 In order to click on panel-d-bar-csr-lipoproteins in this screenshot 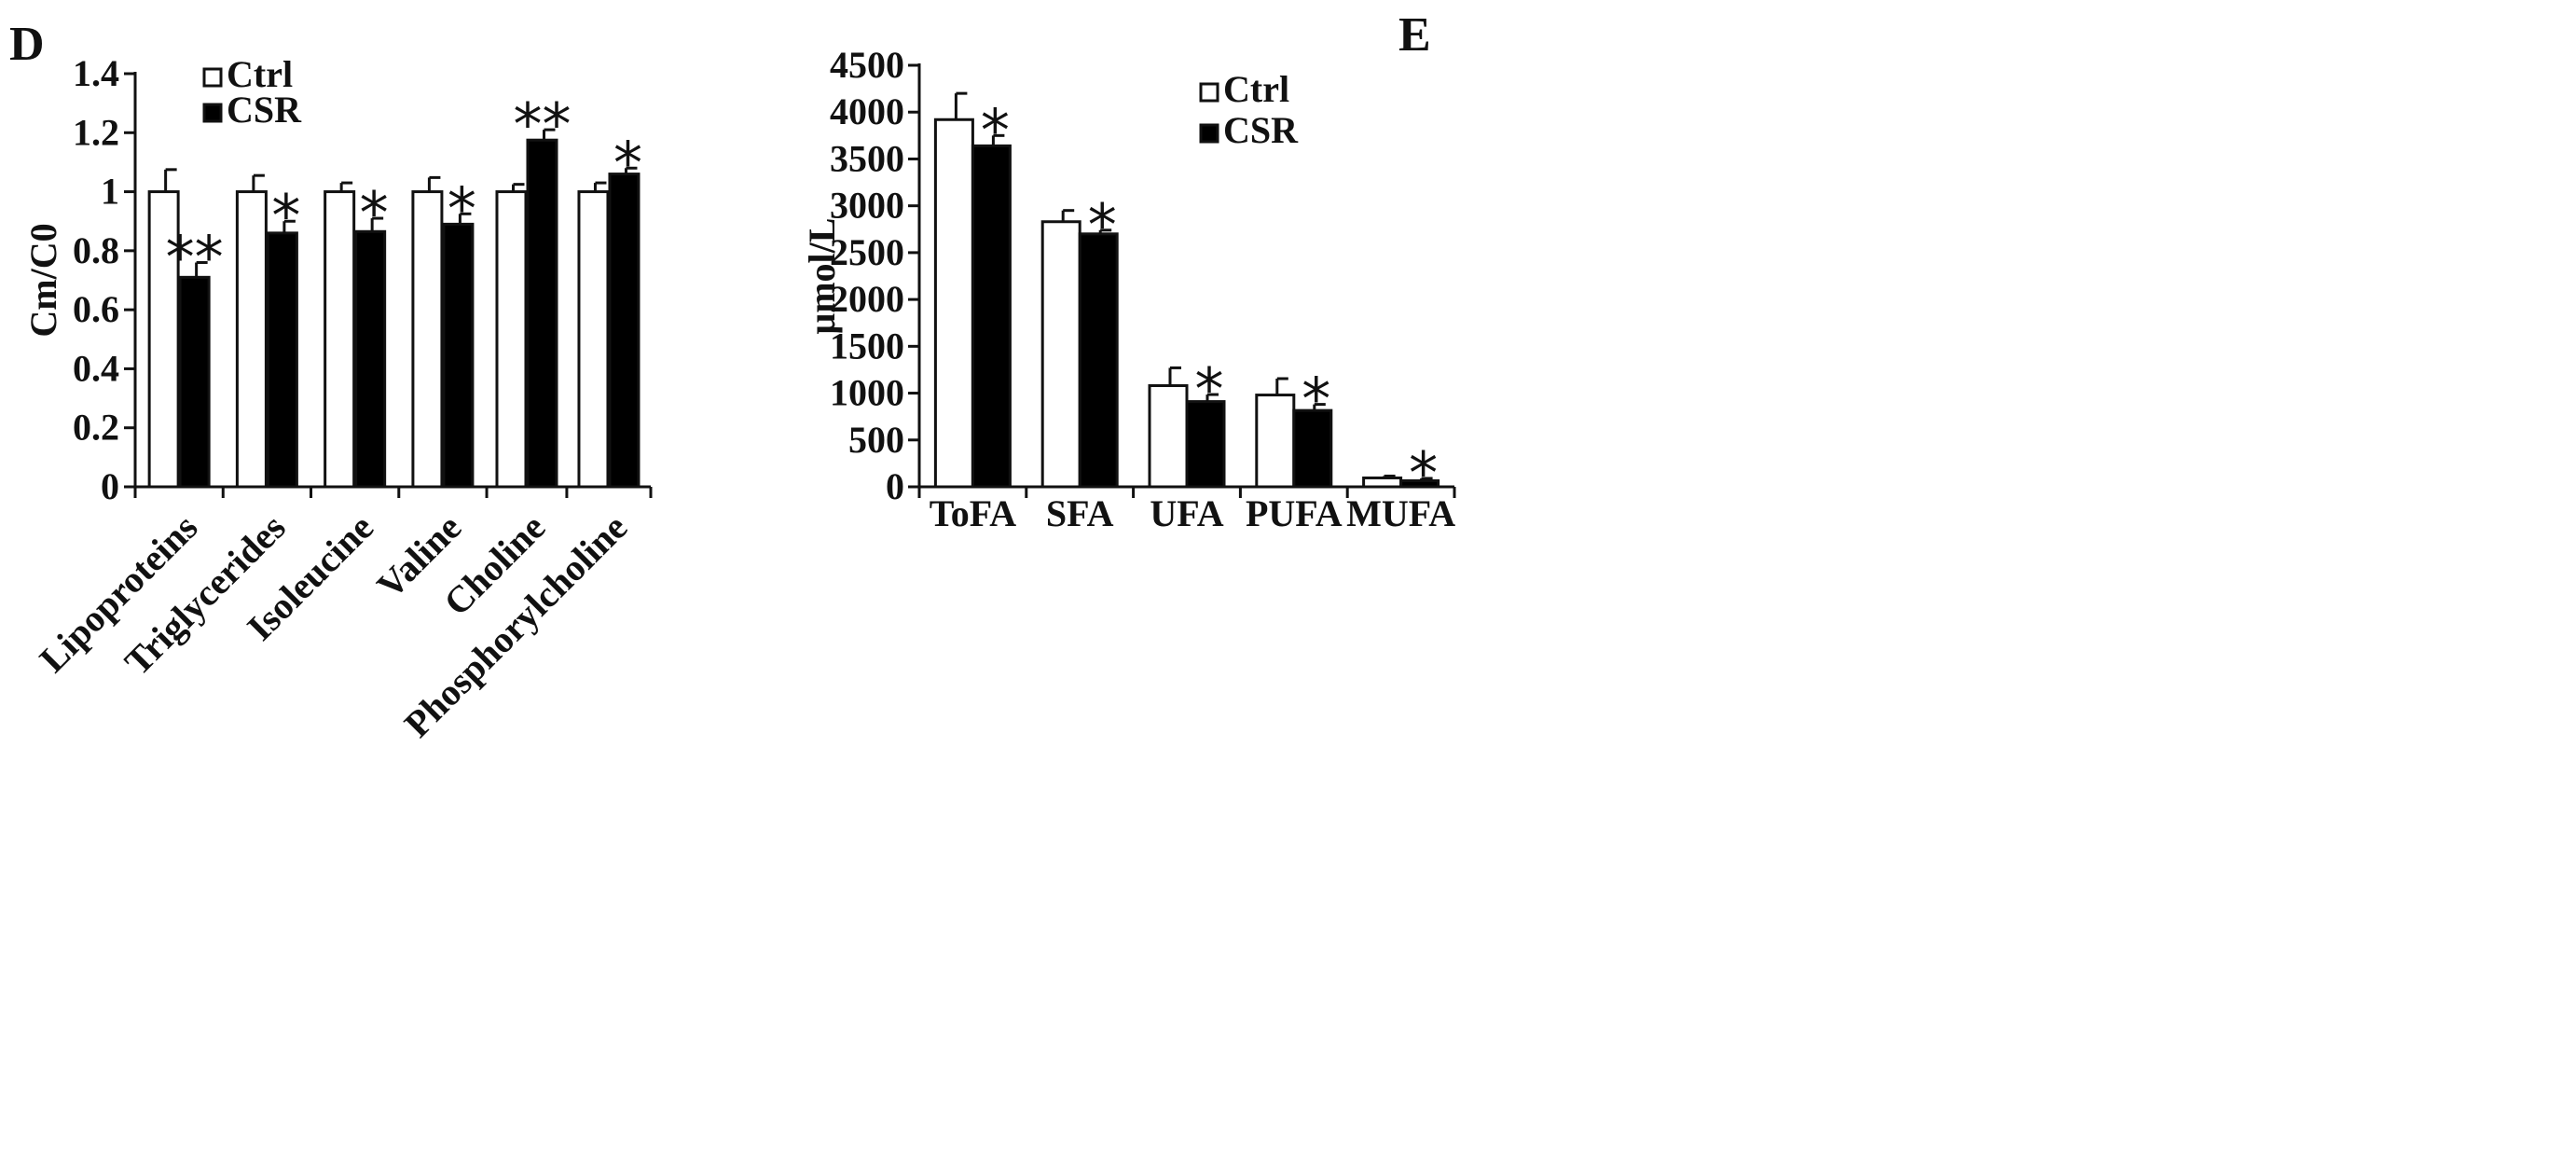, I will do `click(194, 382)`.